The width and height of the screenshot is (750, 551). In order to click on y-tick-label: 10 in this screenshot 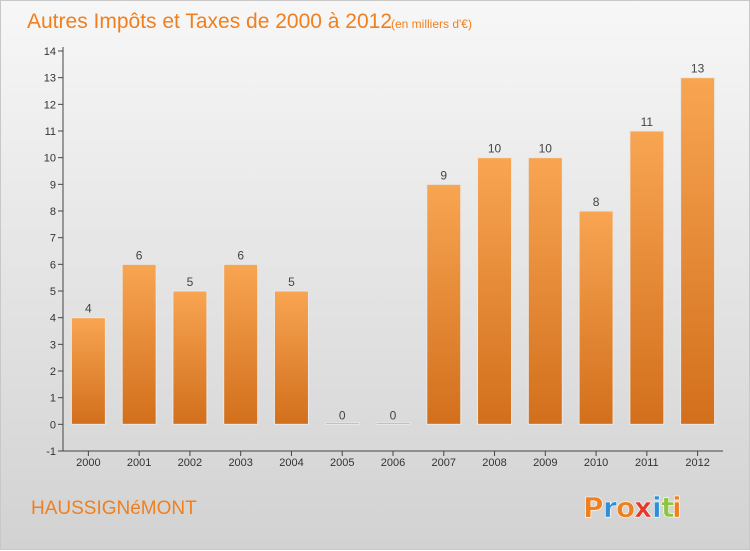, I will do `click(50, 159)`.